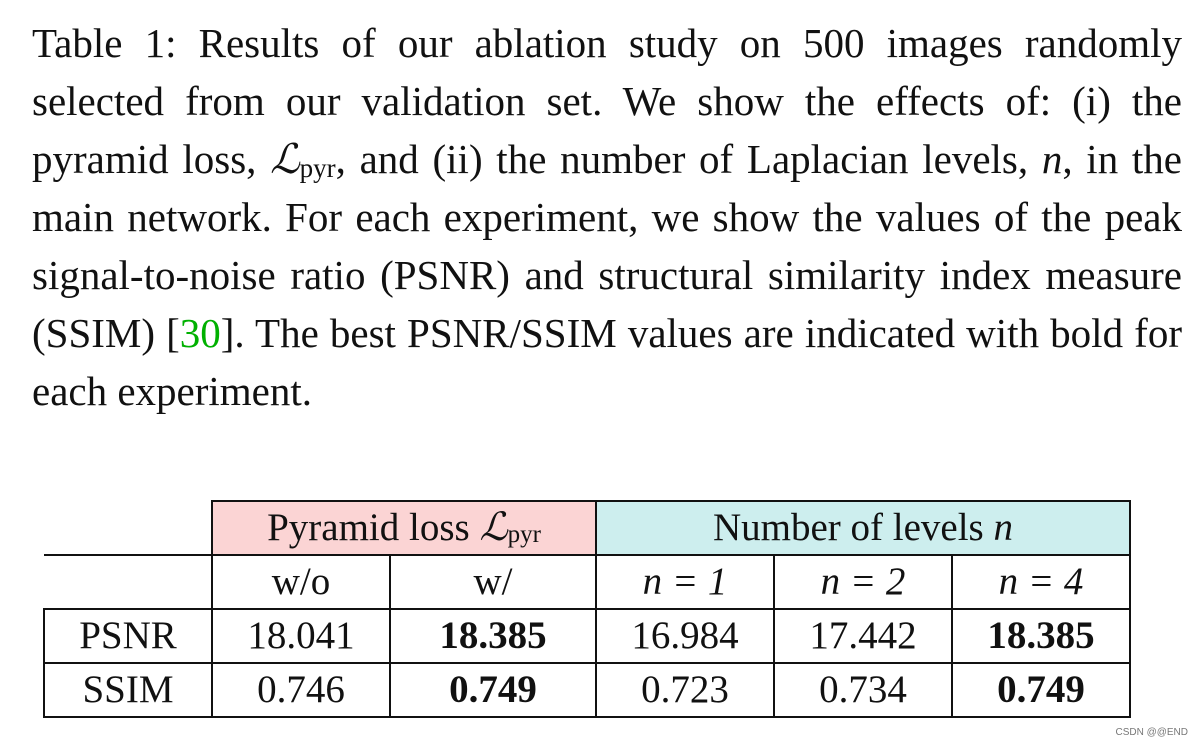  Describe the element at coordinates (285, 159) in the screenshot. I see `pyramid-loss-symbol: ℒ` at that location.